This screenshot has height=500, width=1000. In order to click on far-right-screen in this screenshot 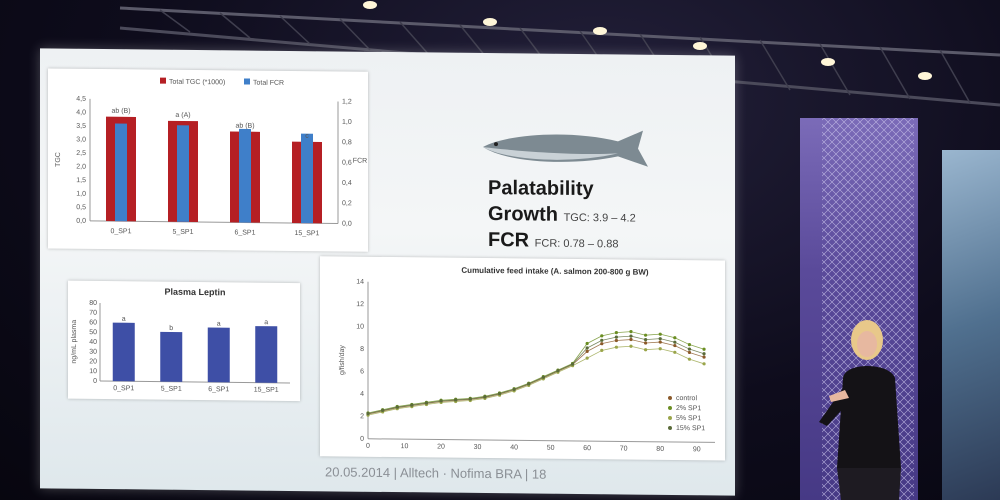, I will do `click(971, 325)`.